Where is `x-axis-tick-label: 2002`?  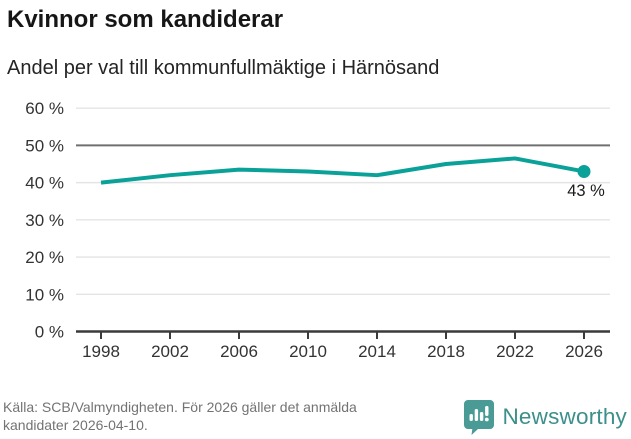
x-axis-tick-label: 2002 is located at coordinates (170, 351).